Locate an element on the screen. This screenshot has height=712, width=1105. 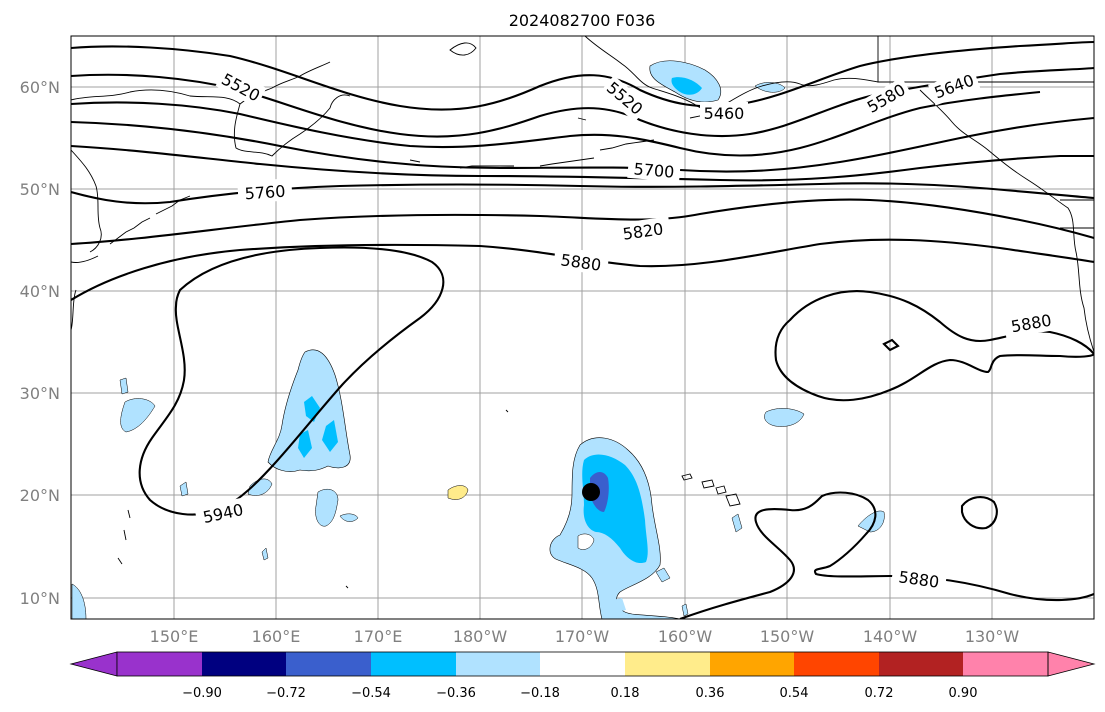
lon-label: 170°W is located at coordinates (582, 636).